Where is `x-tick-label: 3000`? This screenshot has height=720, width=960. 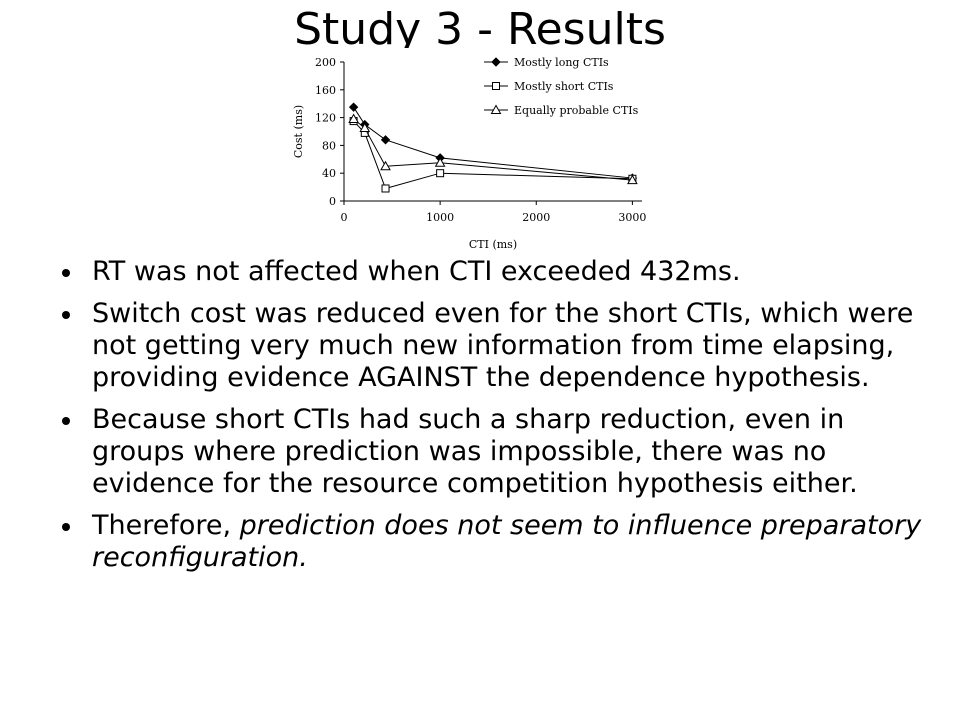
x-tick-label: 3000 is located at coordinates (632, 217).